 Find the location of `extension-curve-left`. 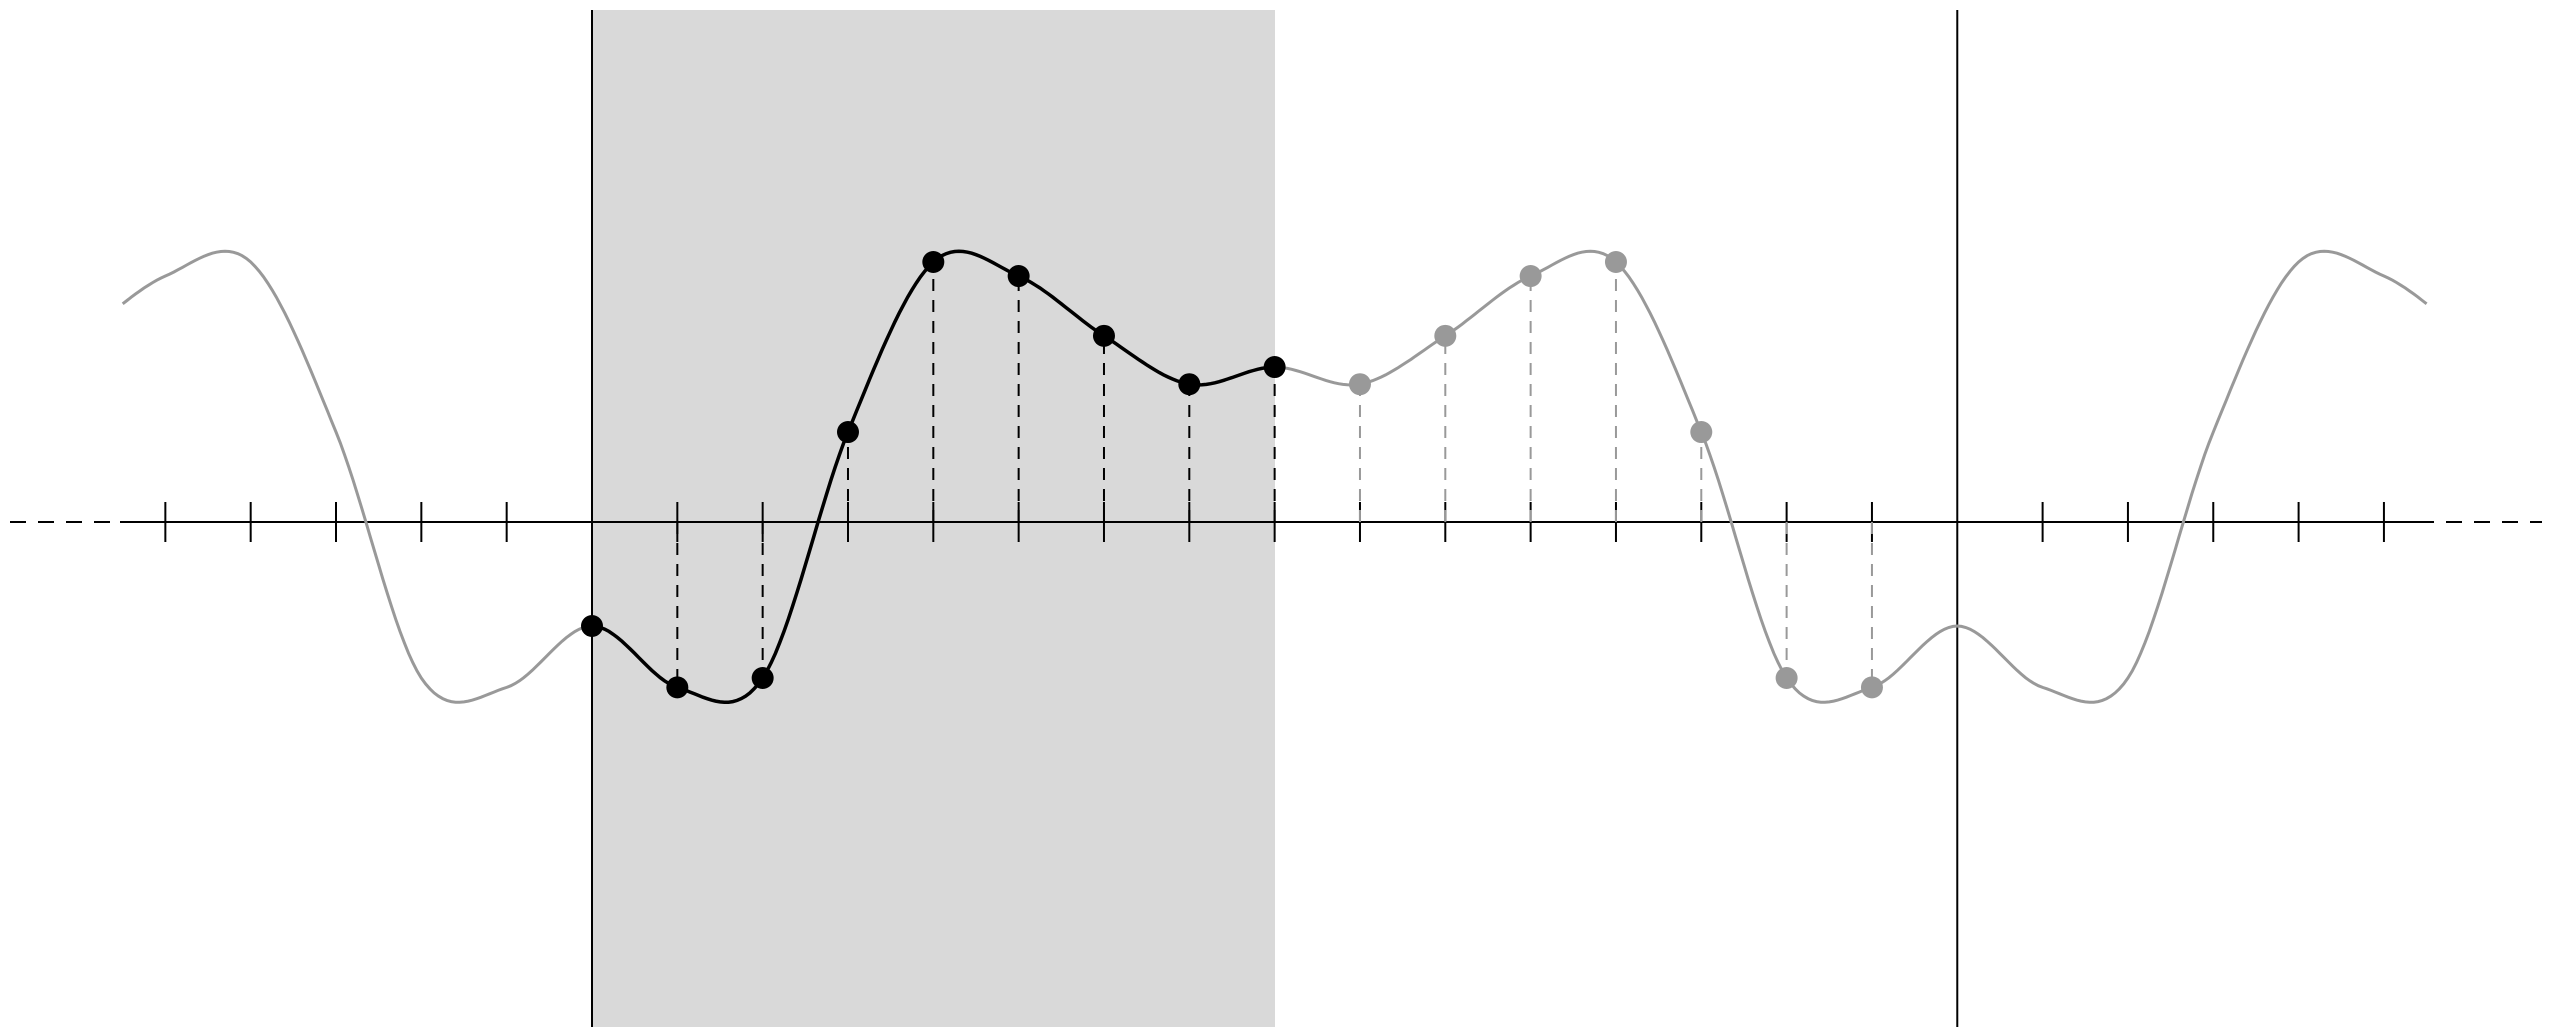

extension-curve-left is located at coordinates (355, 476).